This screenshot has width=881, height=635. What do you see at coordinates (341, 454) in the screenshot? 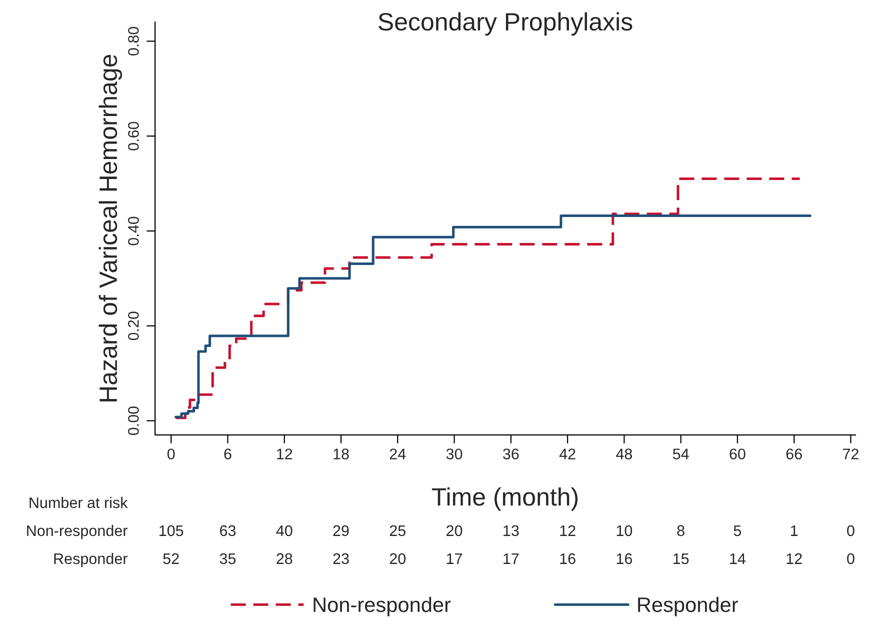
I see `x-tick-label: 18` at bounding box center [341, 454].